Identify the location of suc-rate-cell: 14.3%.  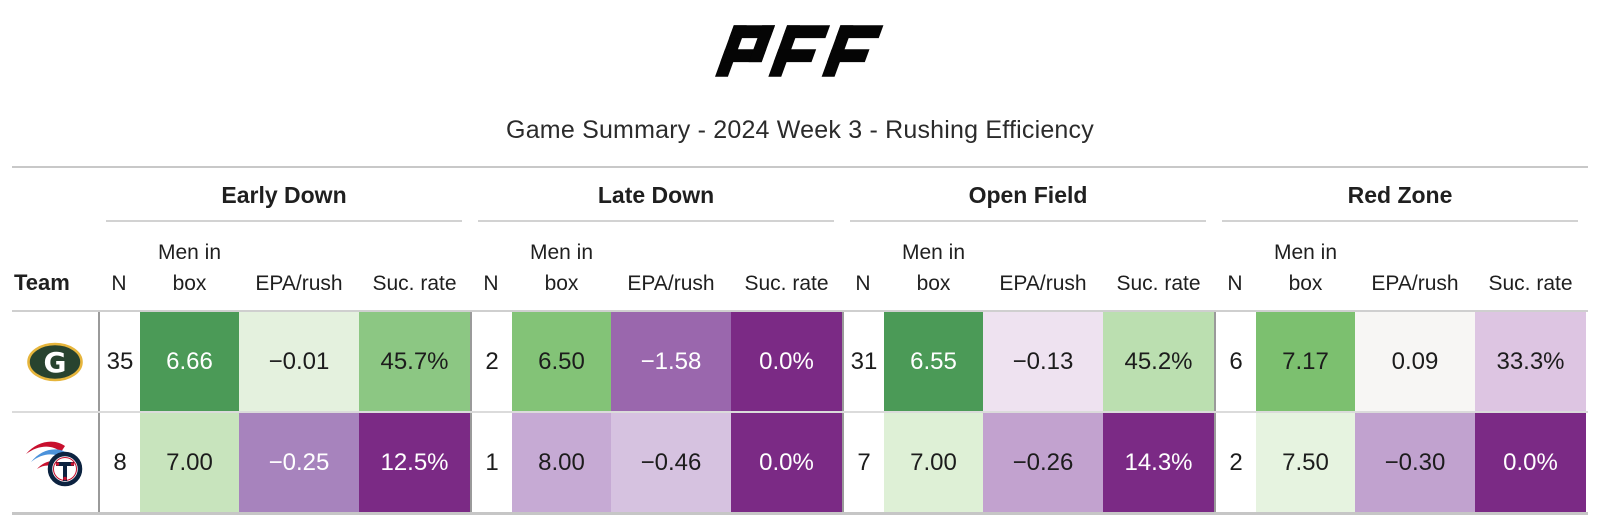
(1158, 462).